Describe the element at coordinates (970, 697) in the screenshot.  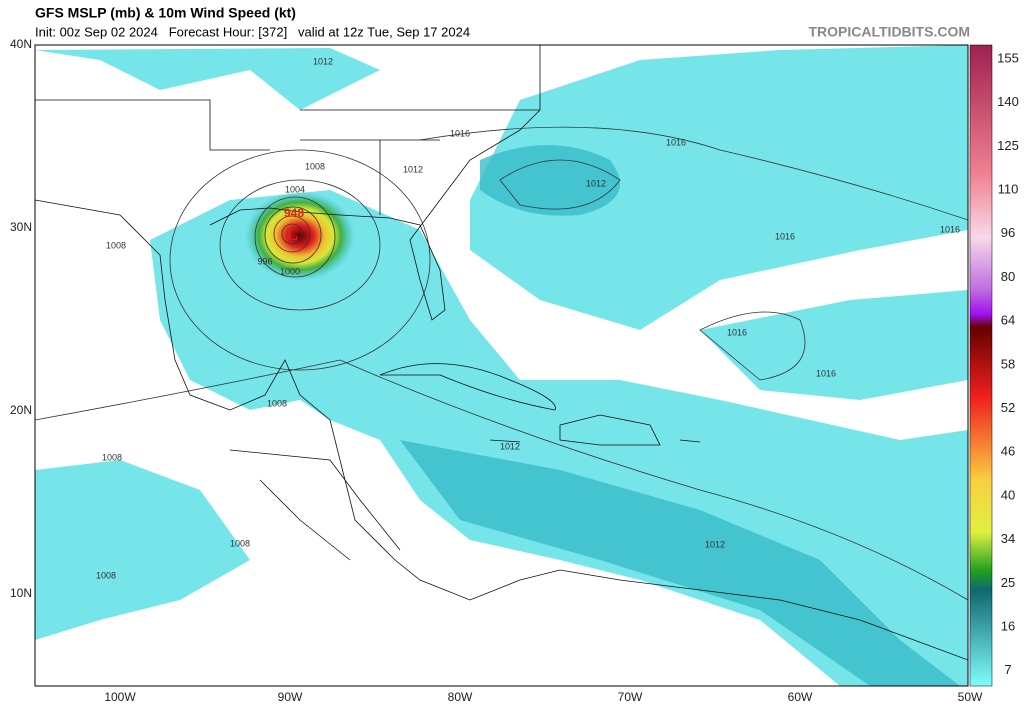
I see `lon-label: 50W` at that location.